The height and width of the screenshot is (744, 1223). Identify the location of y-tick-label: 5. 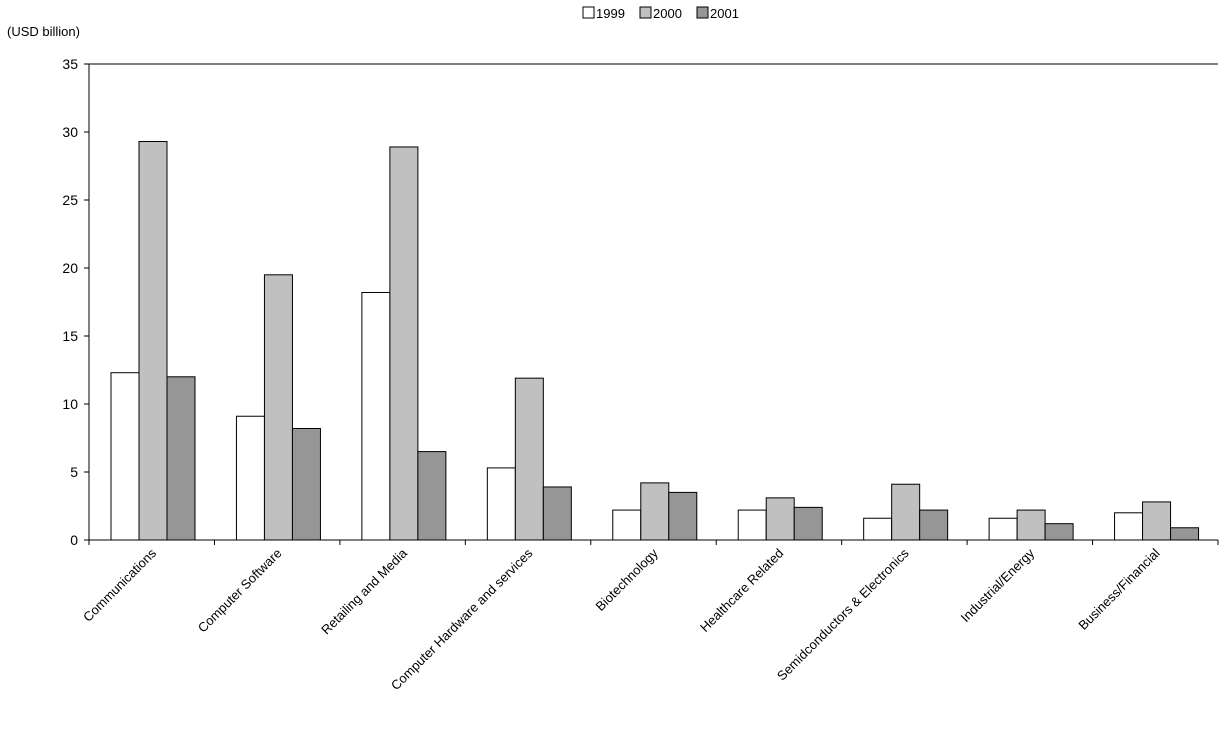
(74, 472).